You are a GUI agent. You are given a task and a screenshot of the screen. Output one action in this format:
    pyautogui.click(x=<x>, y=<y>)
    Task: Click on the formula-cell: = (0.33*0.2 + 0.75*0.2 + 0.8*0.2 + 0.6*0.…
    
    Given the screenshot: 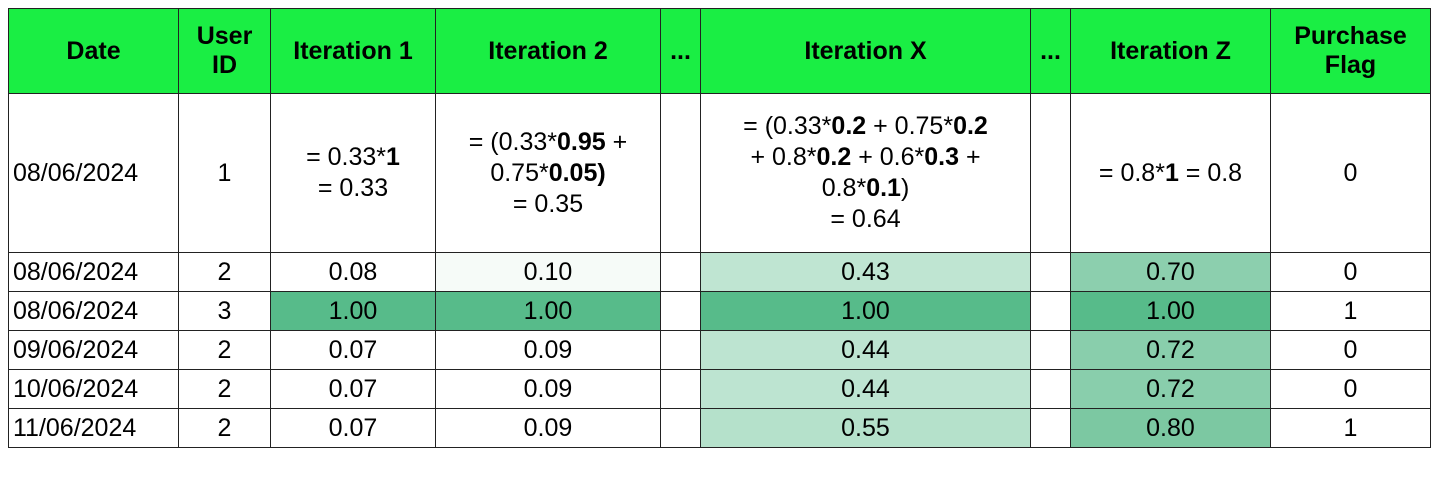 What is the action you would take?
    pyautogui.click(x=865, y=173)
    